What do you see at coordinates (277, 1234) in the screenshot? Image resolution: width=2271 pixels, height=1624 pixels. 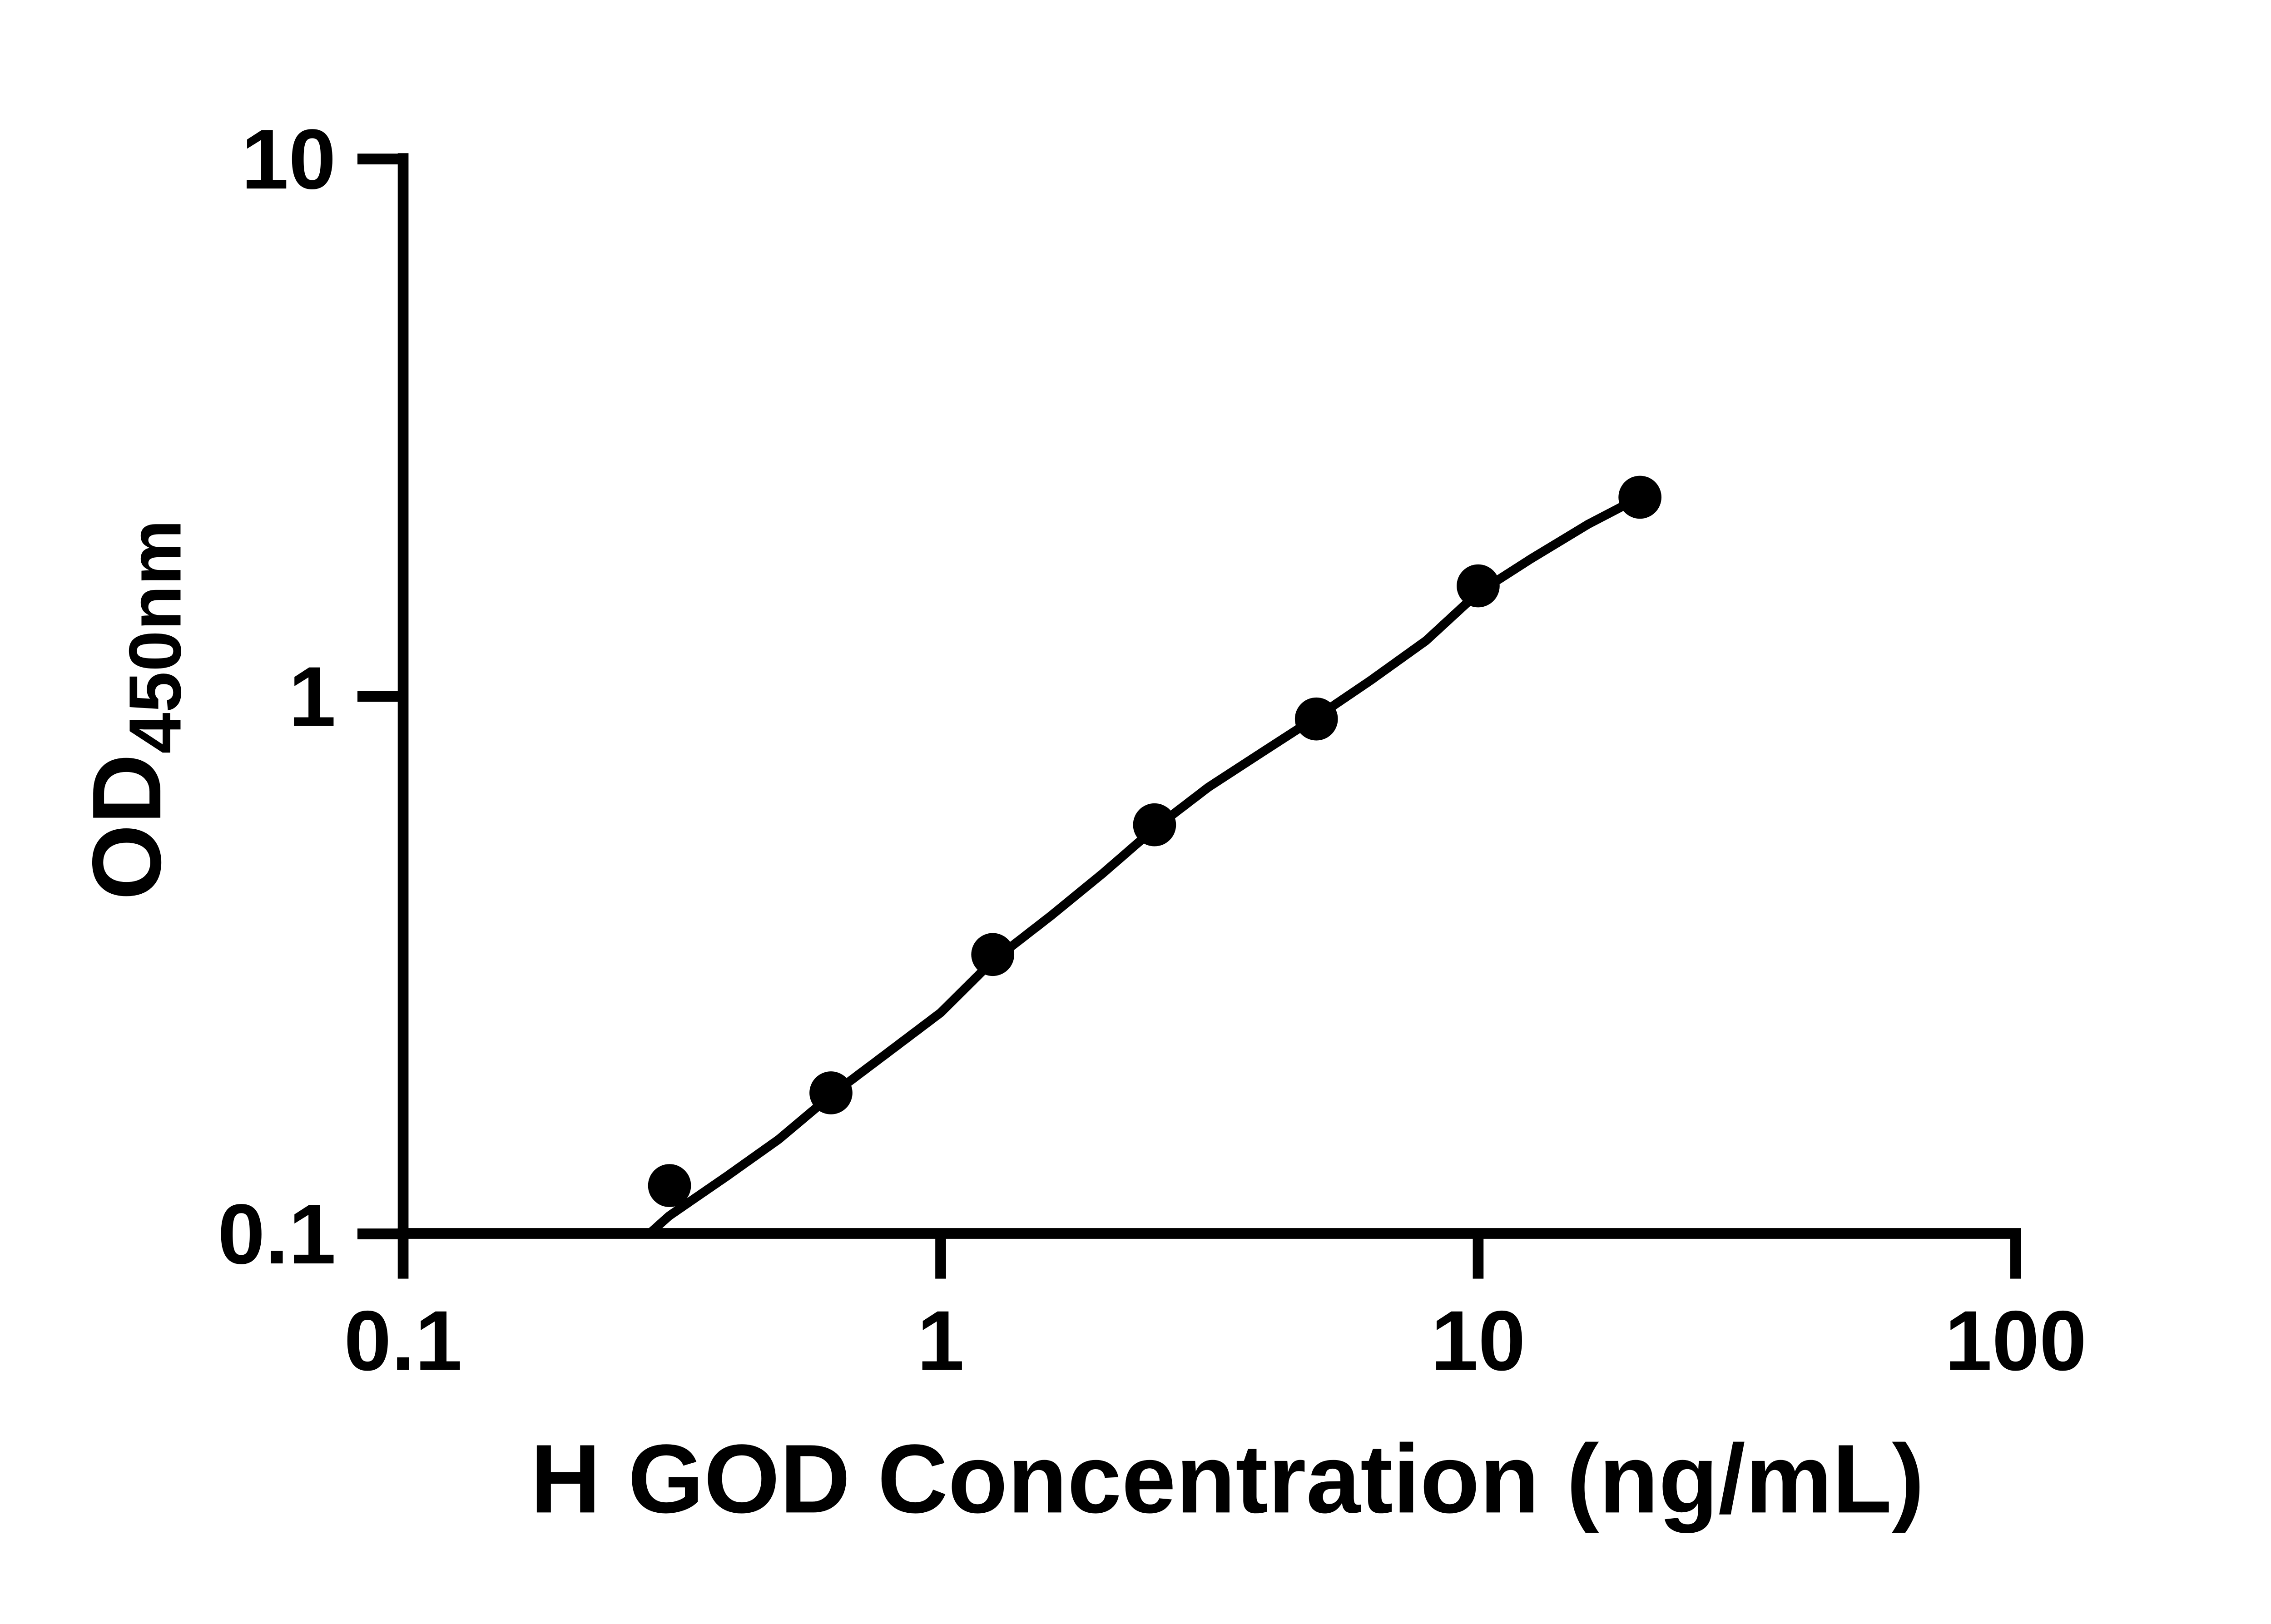 I see `y-tick-label-0.1: 0.1` at bounding box center [277, 1234].